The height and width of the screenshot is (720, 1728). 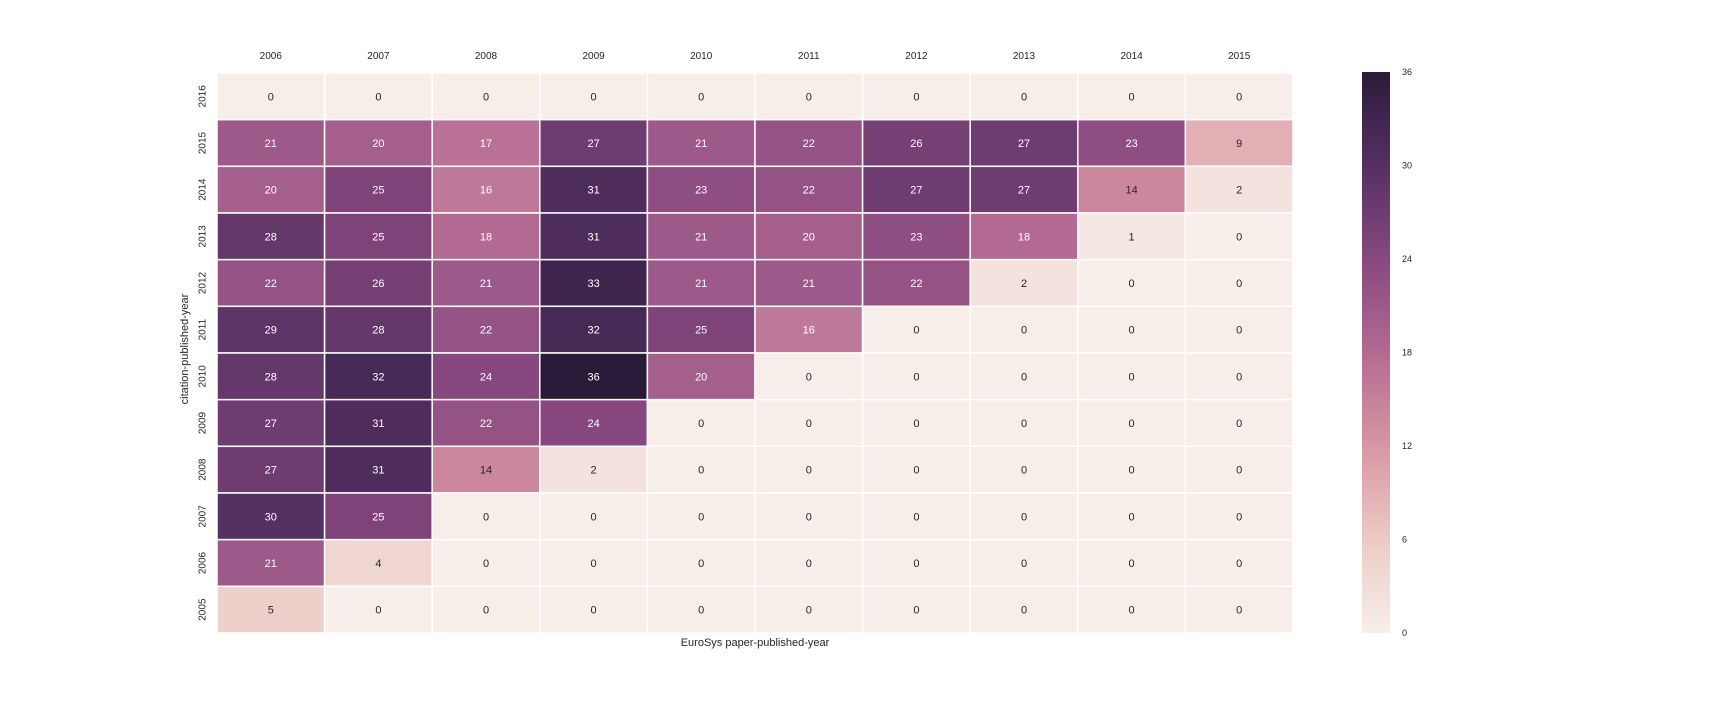 What do you see at coordinates (203, 329) in the screenshot?
I see `y-tick-label: 2011` at bounding box center [203, 329].